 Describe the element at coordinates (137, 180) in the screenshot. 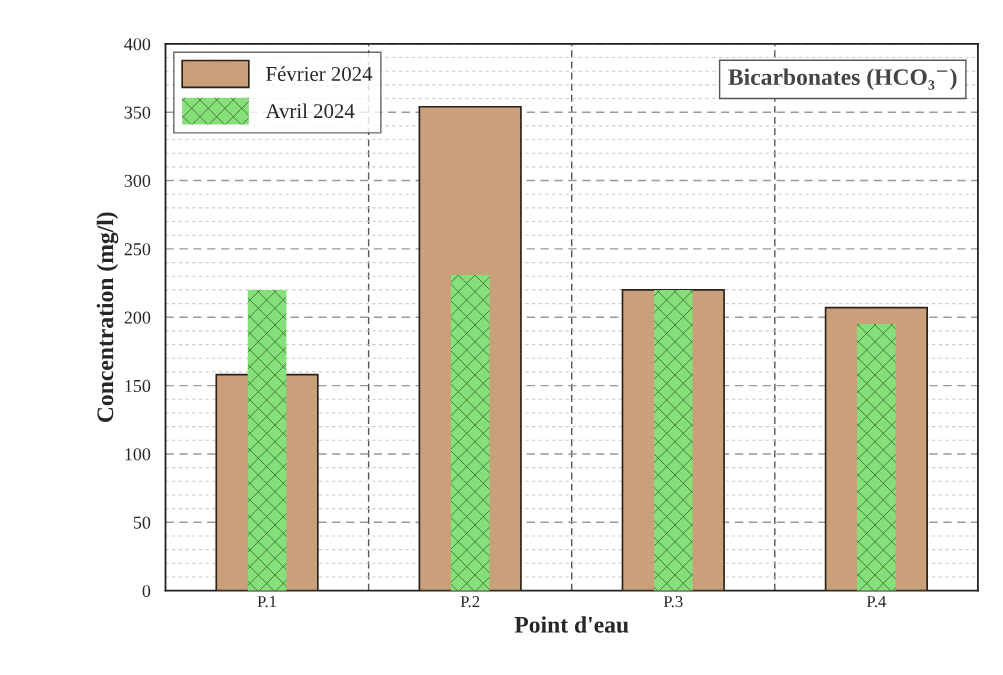

I see `y-tick-label: 300` at that location.